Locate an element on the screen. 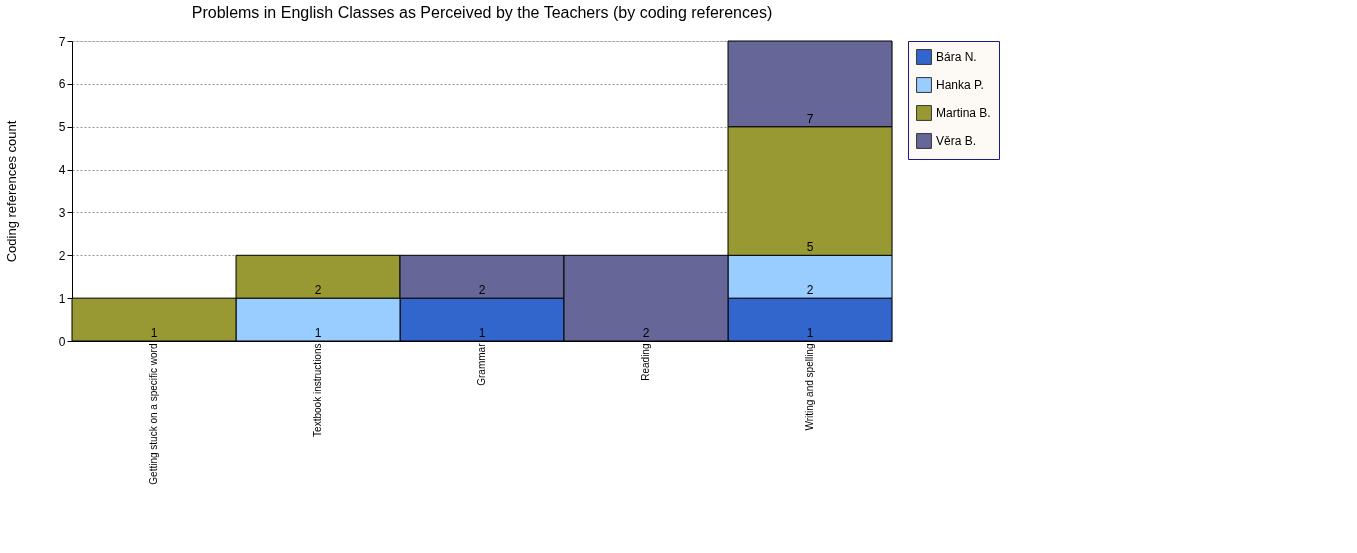 Image resolution: width=1357 pixels, height=553 pixels. y-axis-title: Coding references count is located at coordinates (11, 191).